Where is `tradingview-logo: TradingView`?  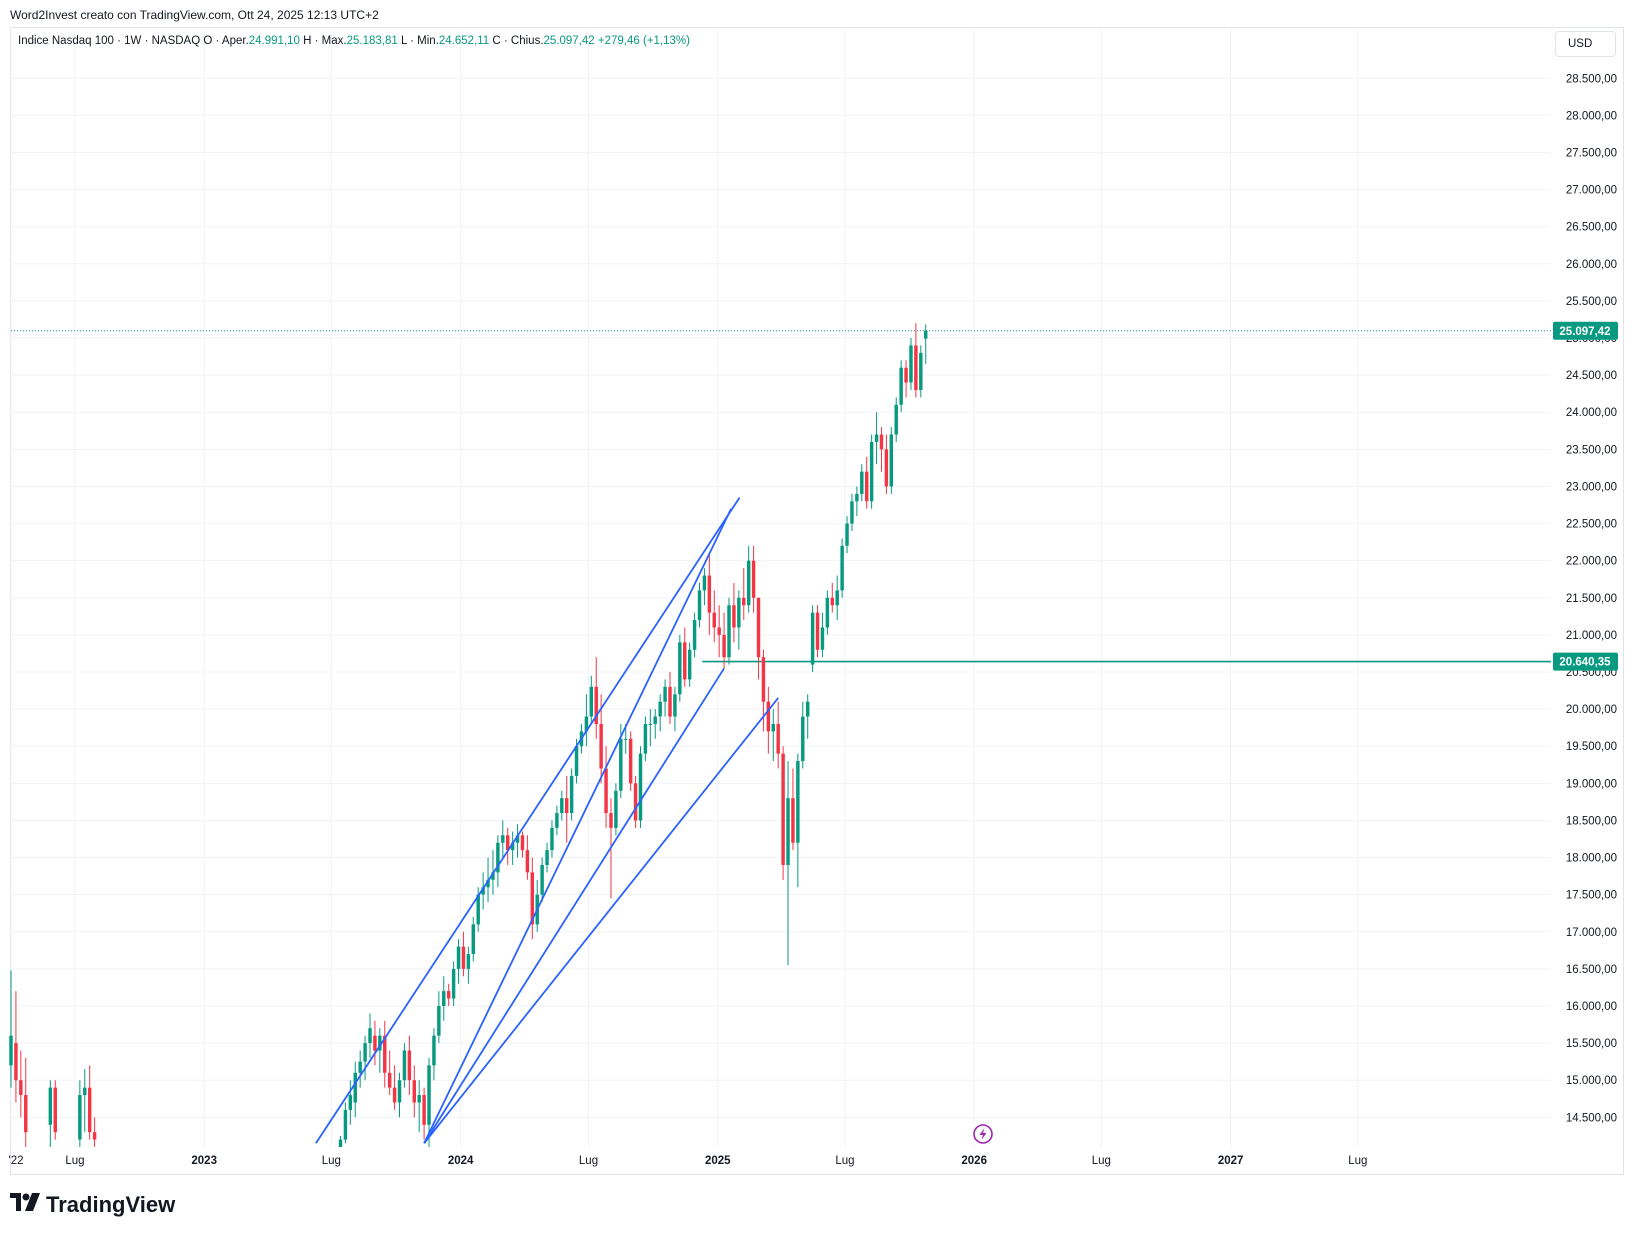
tradingview-logo: TradingView is located at coordinates (92, 1205).